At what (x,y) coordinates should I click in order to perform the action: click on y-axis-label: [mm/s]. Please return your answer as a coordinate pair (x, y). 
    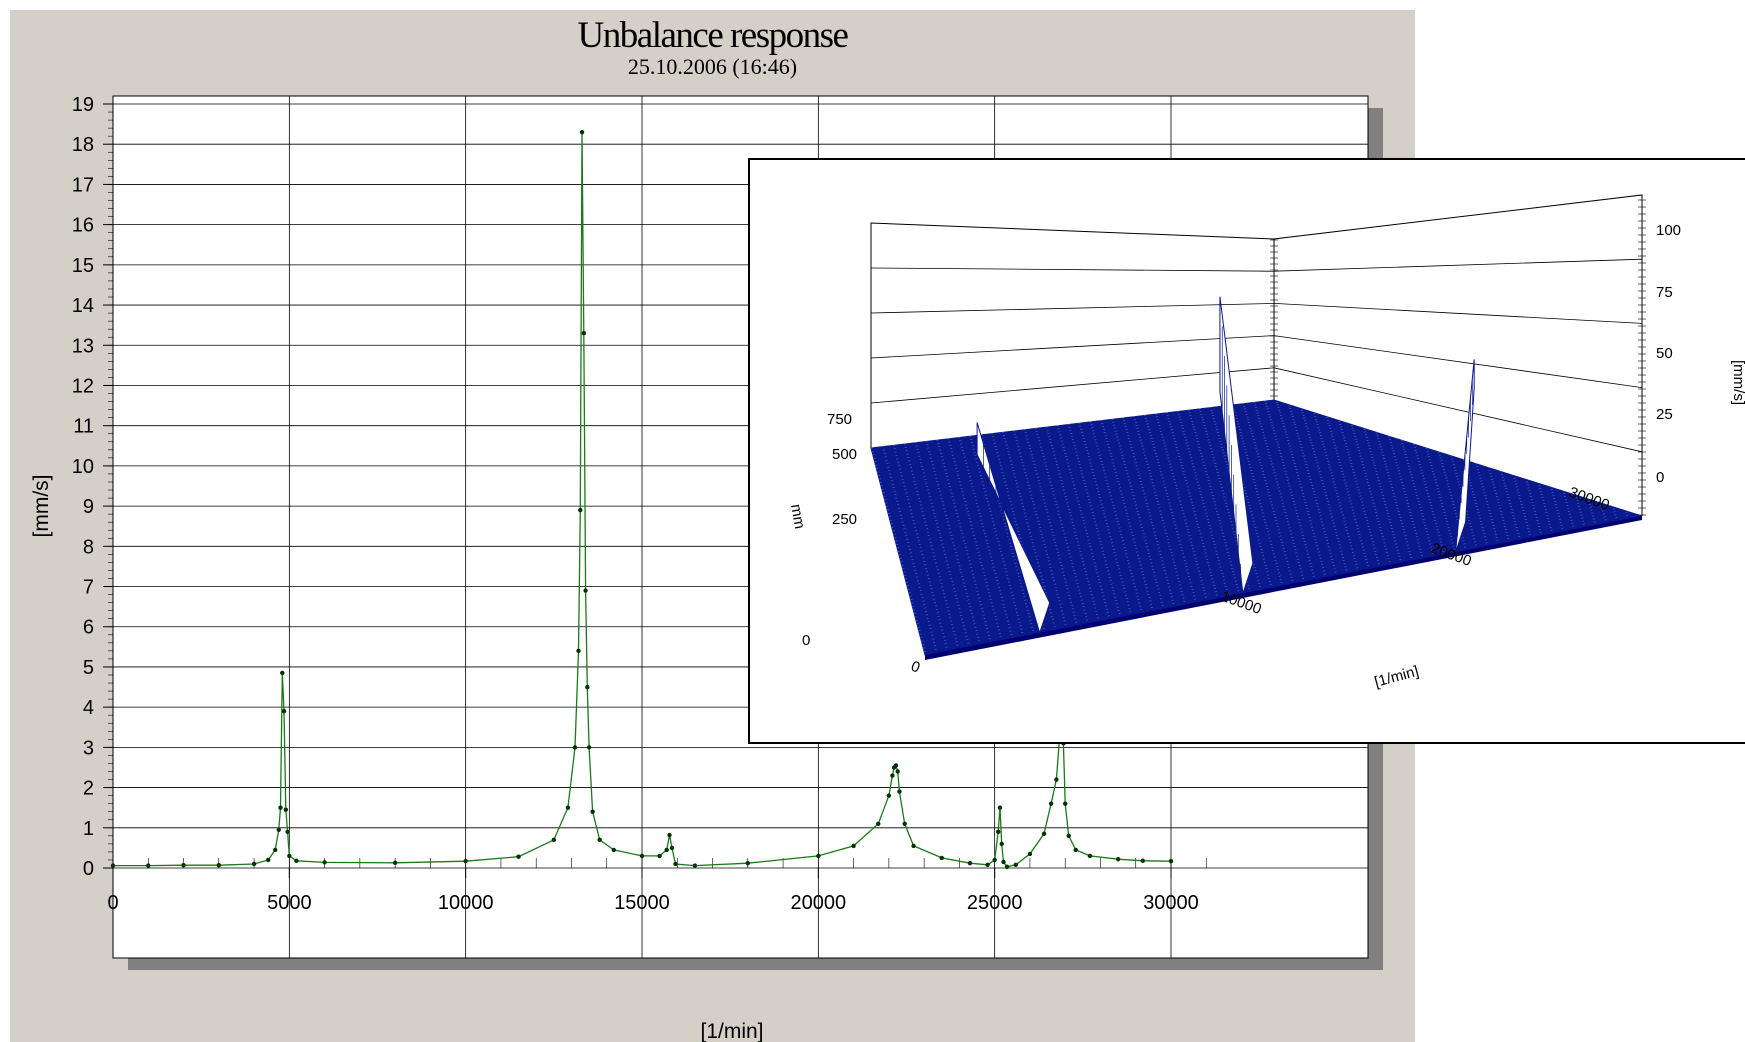
    Looking at the image, I should click on (41, 506).